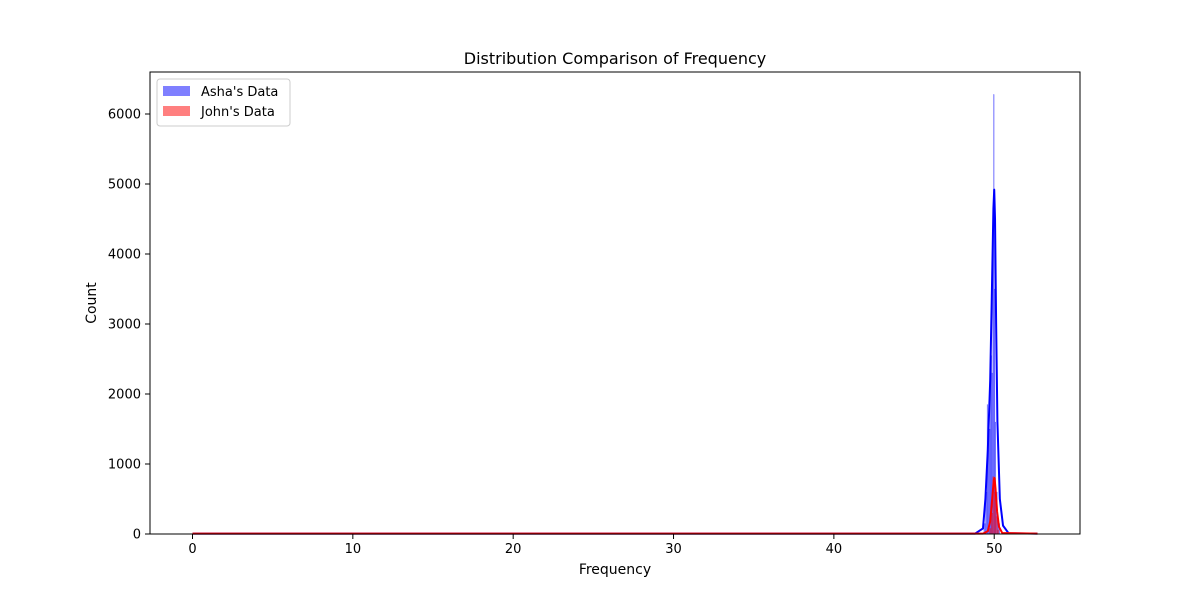 This screenshot has width=1200, height=600. Describe the element at coordinates (615, 570) in the screenshot. I see `x-axis-label: Frequency` at that location.